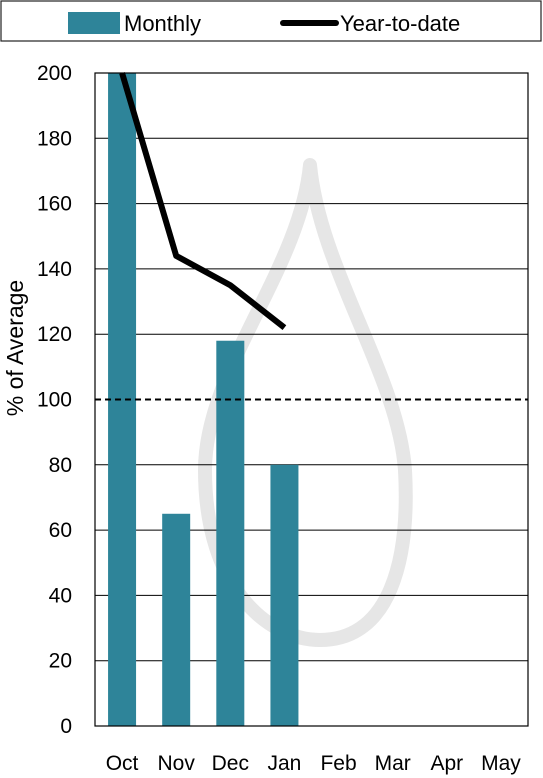 Image resolution: width=543 pixels, height=778 pixels. What do you see at coordinates (393, 763) in the screenshot?
I see `x-tick-label: Mar` at bounding box center [393, 763].